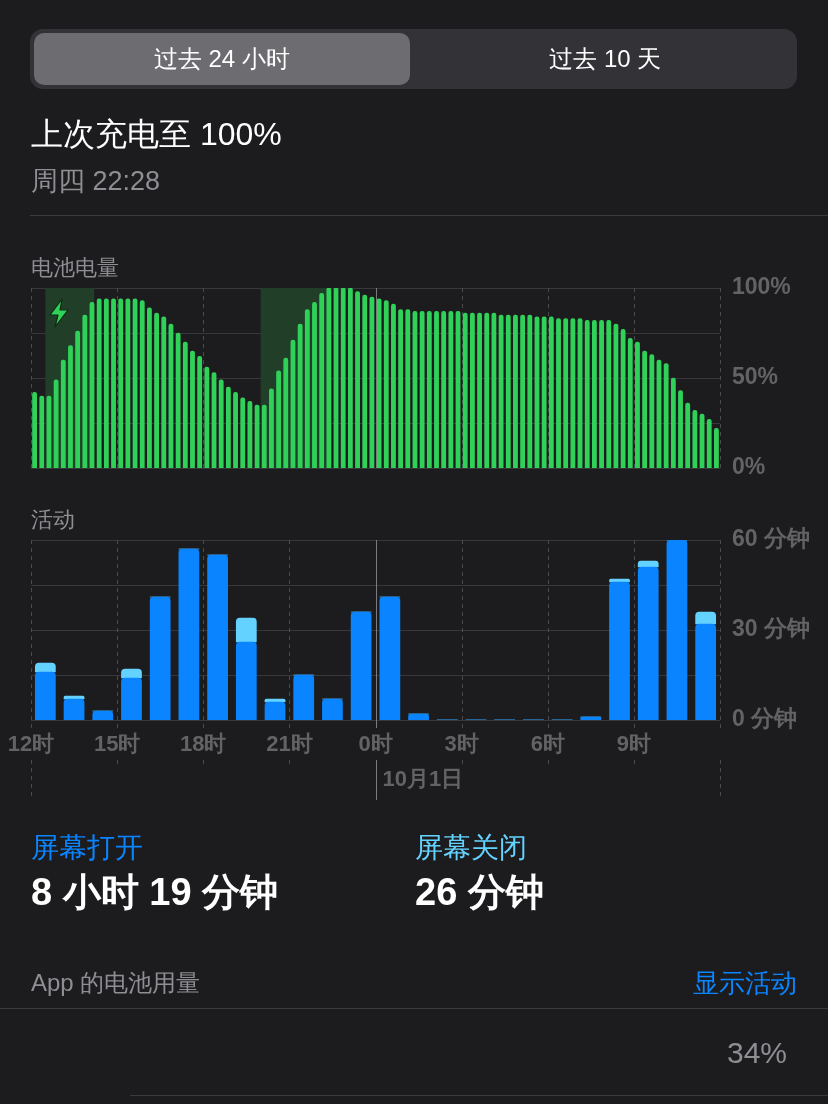 The height and width of the screenshot is (1104, 828). What do you see at coordinates (156, 134) in the screenshot?
I see `text: 上次充电至 100%` at bounding box center [156, 134].